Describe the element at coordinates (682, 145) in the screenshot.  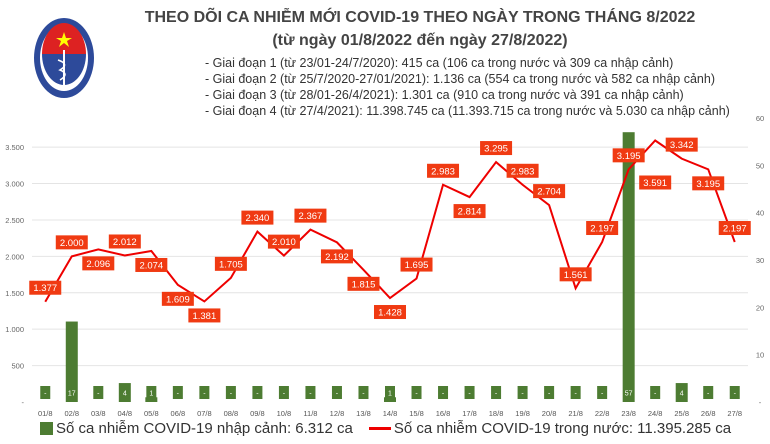
I see `line-data-label: 3.342` at that location.